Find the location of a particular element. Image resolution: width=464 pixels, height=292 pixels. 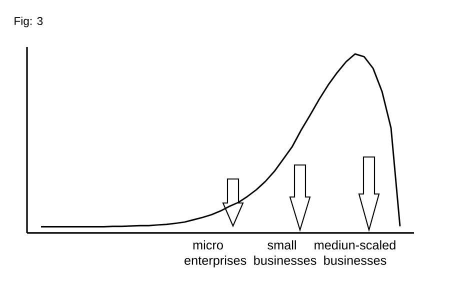

chart-title: Fig: 3 is located at coordinates (28, 22).